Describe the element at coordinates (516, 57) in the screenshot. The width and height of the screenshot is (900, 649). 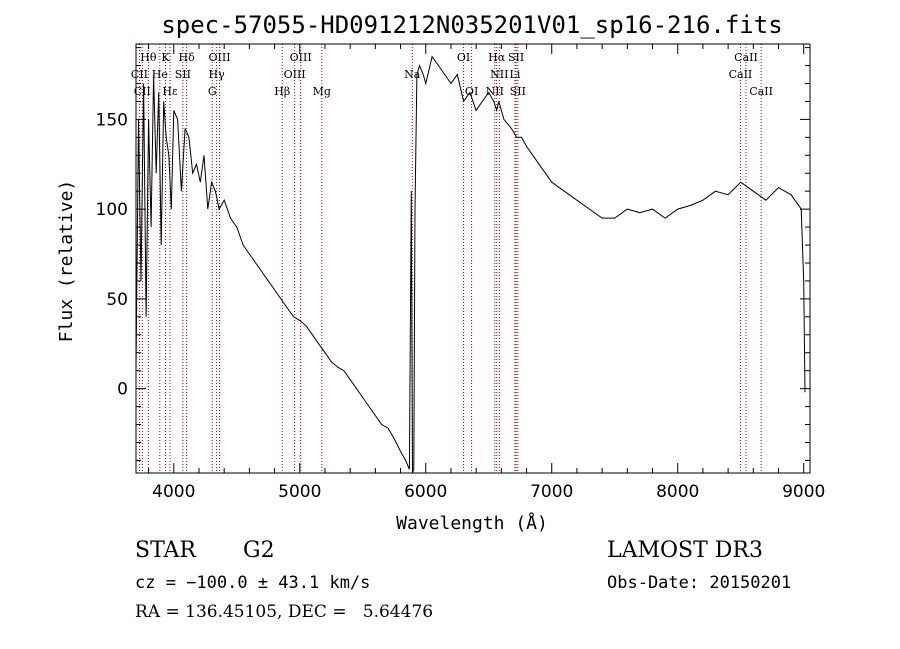
I see `line-label-7: SII` at that location.